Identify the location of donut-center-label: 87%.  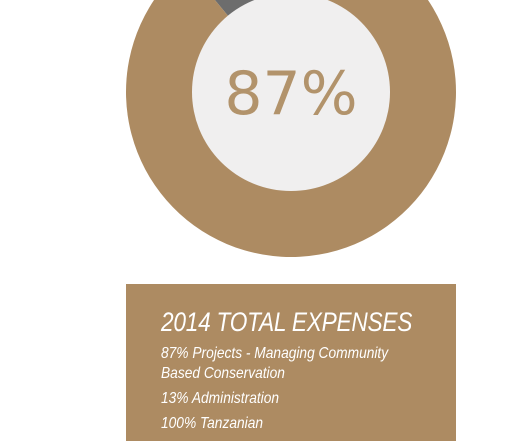
(290, 94).